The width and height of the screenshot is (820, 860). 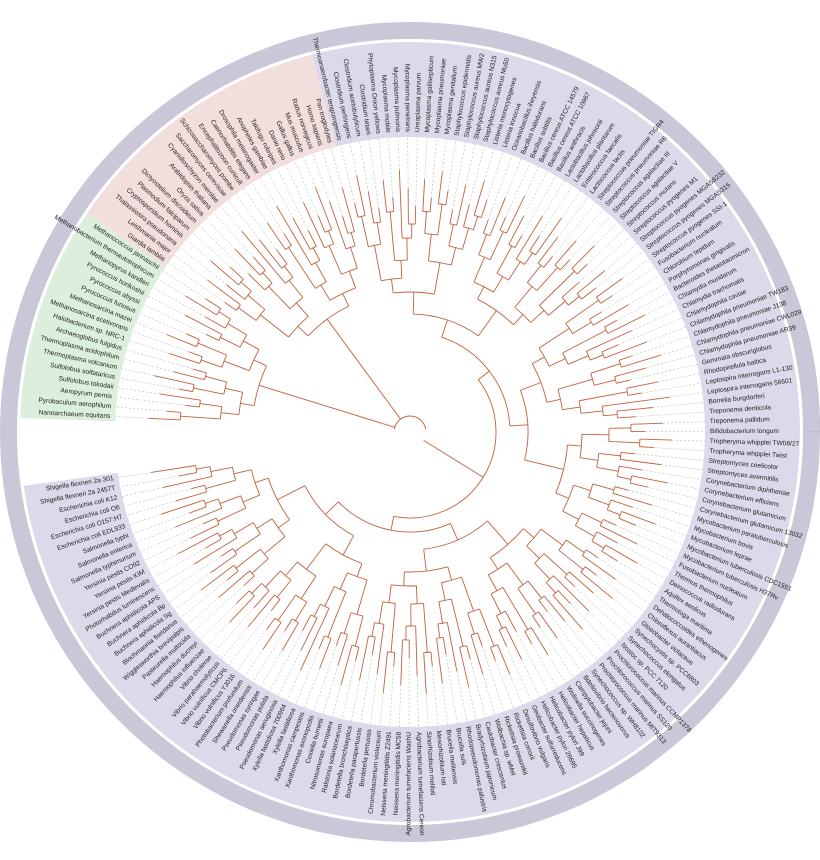 I want to click on leaf-label: Mycoplasma penetrans, so click(x=407, y=98).